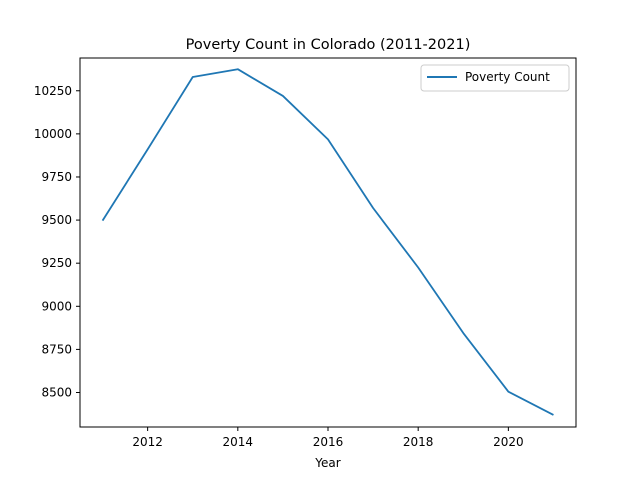 Image resolution: width=640 pixels, height=480 pixels. I want to click on legend-box, so click(495, 78).